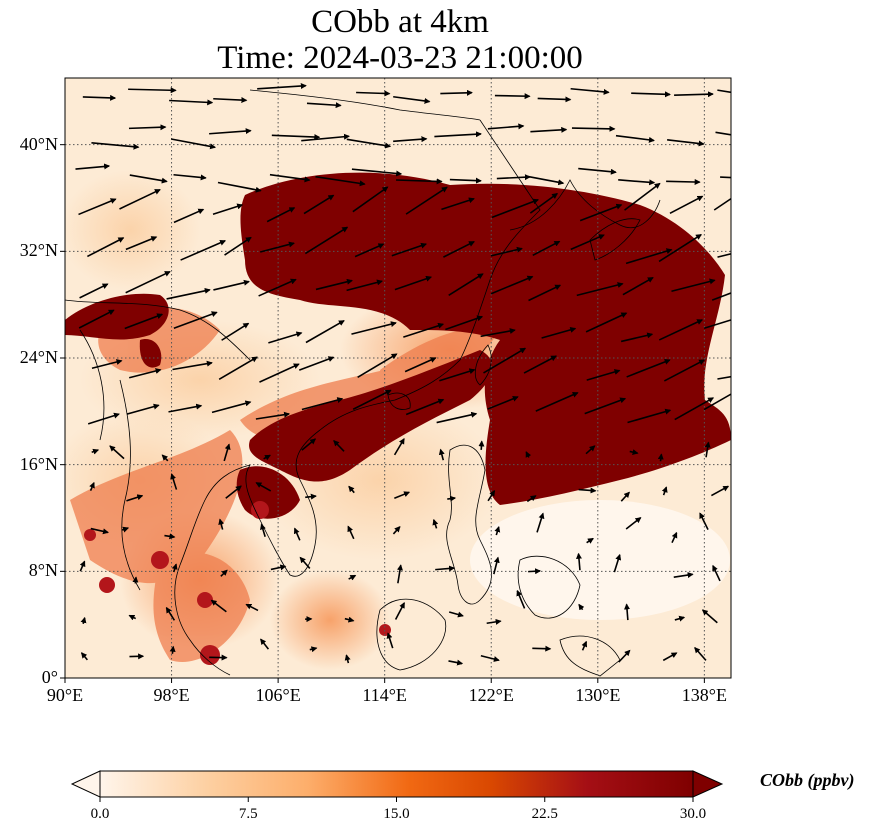 The image size is (887, 836). What do you see at coordinates (491, 695) in the screenshot?
I see `lon-tick-label: 122°E` at bounding box center [491, 695].